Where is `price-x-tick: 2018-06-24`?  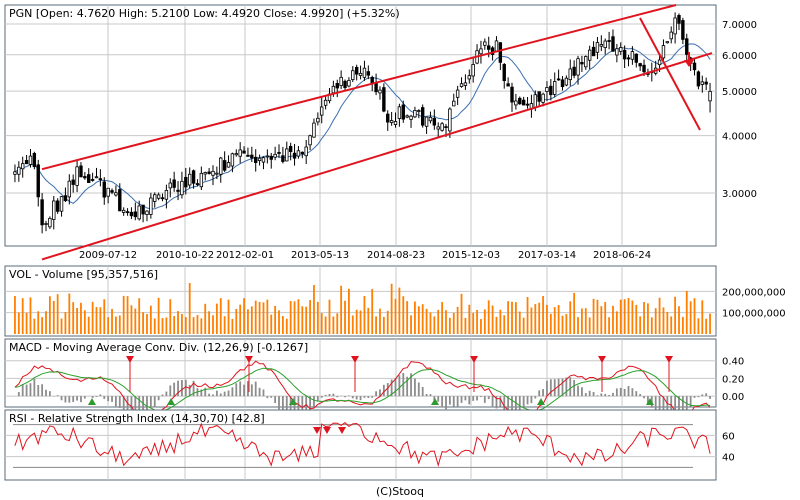 price-x-tick: 2018-06-24 is located at coordinates (622, 255).